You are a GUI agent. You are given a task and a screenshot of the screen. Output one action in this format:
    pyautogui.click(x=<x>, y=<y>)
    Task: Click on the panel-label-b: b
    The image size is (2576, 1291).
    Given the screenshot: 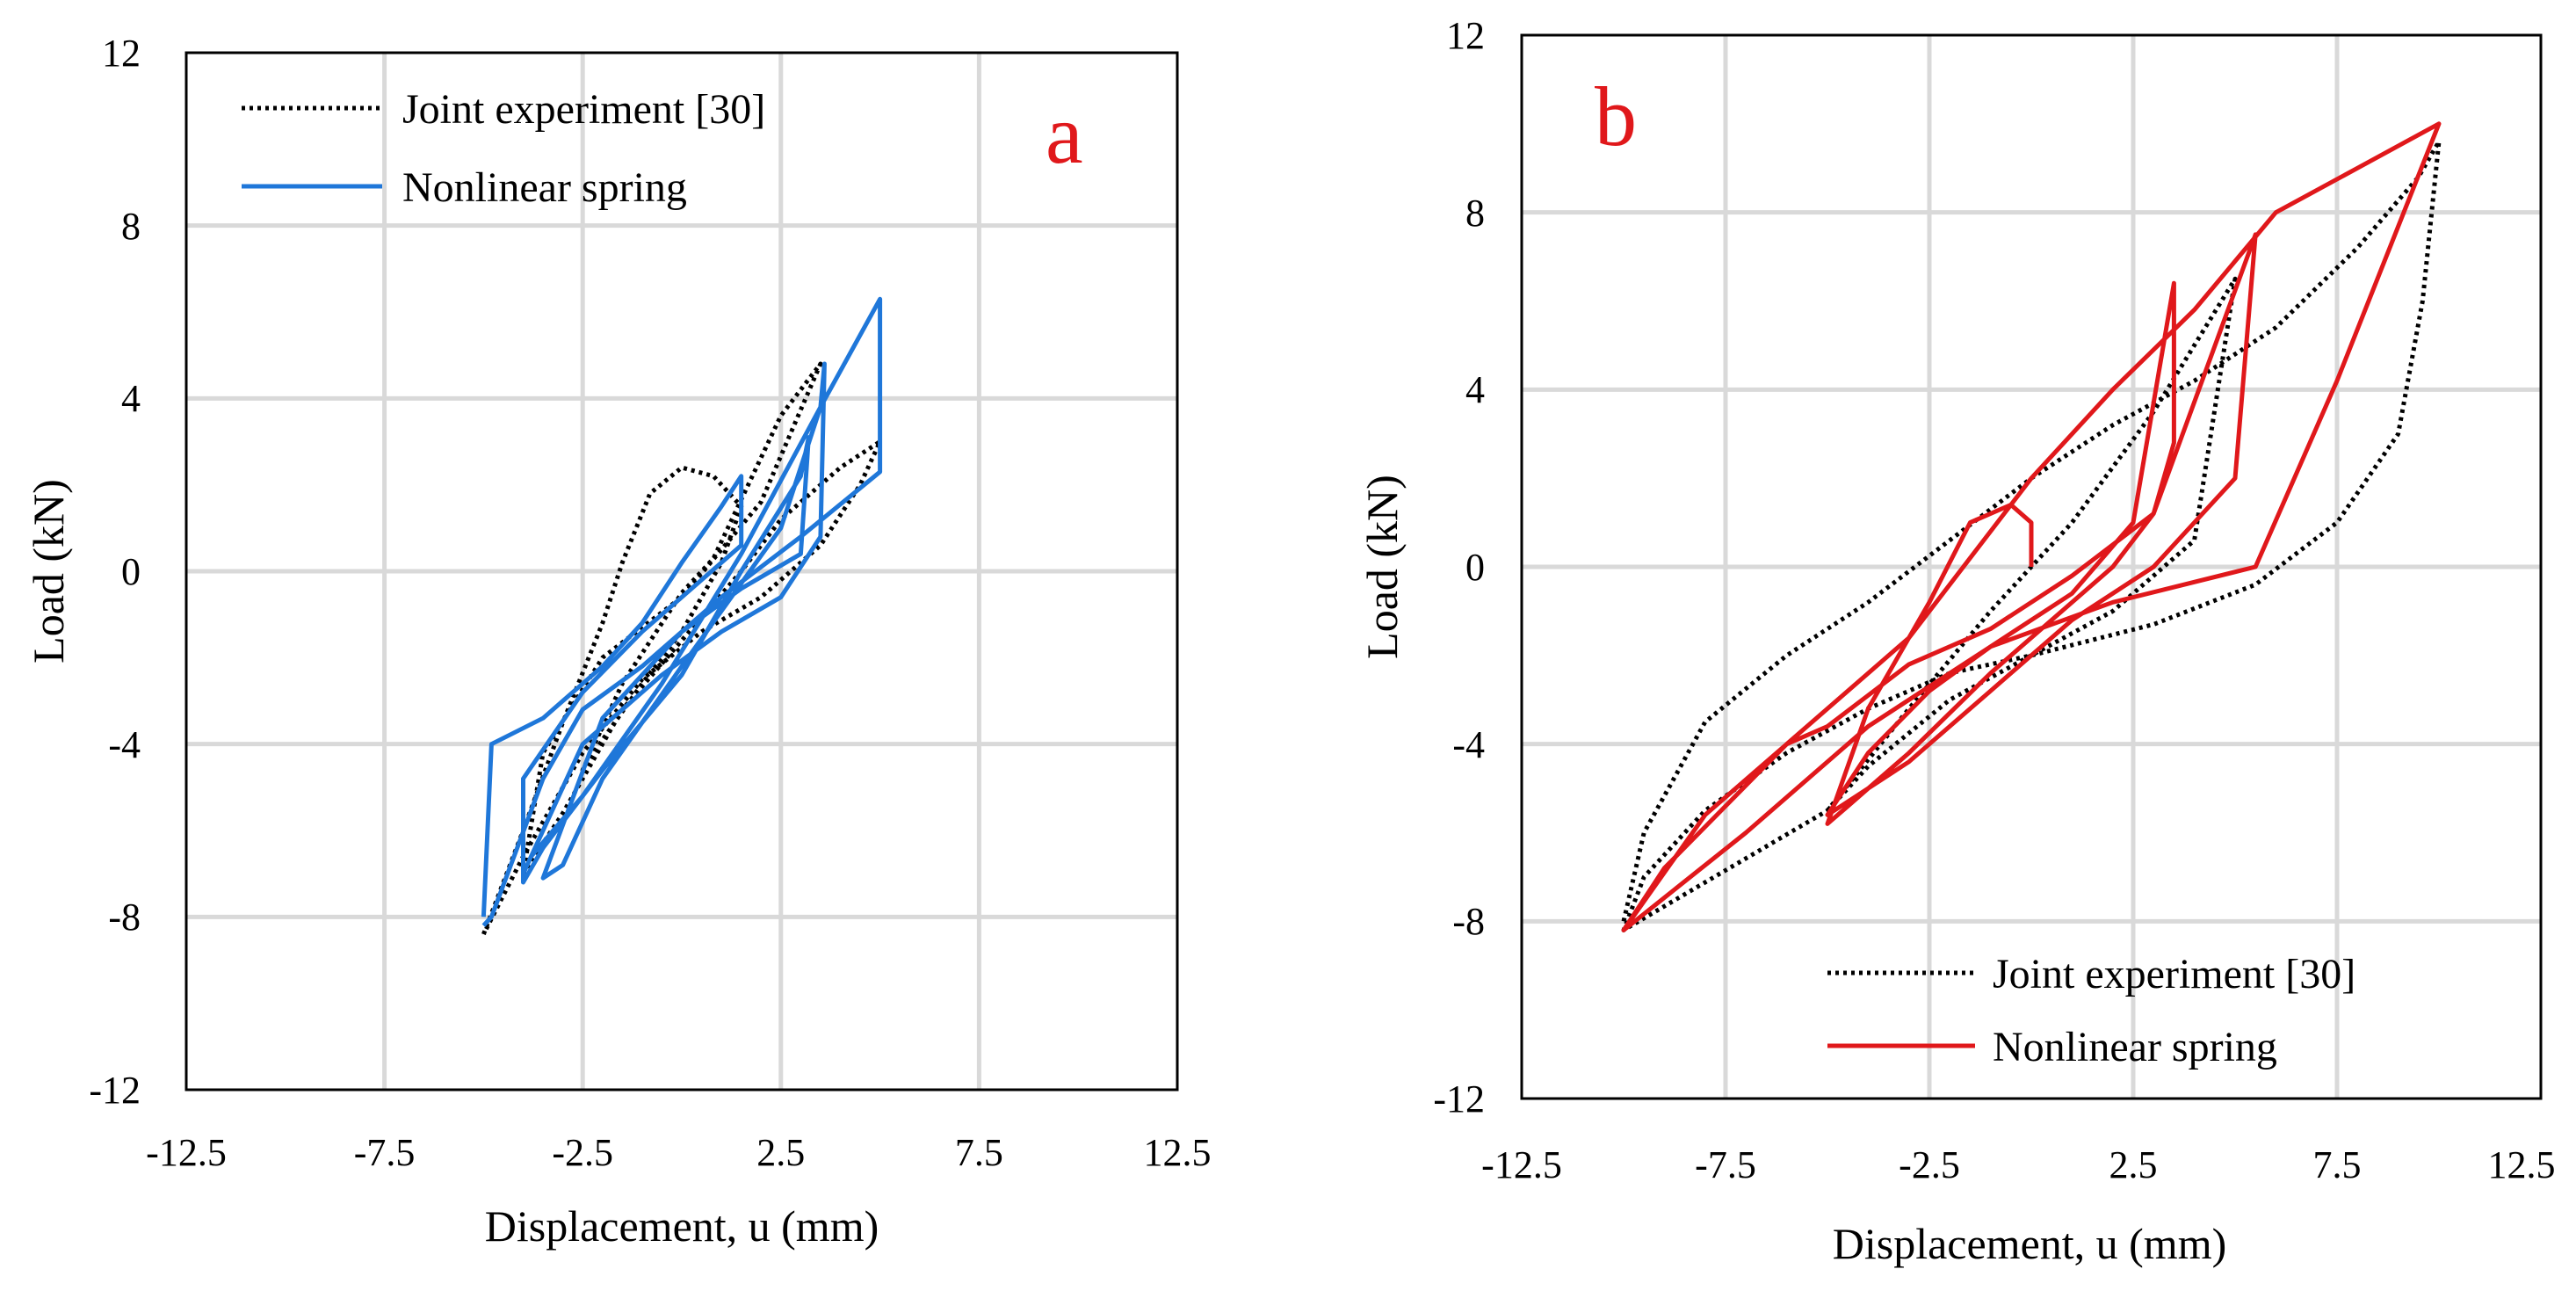 What is the action you would take?
    pyautogui.click(x=1616, y=116)
    